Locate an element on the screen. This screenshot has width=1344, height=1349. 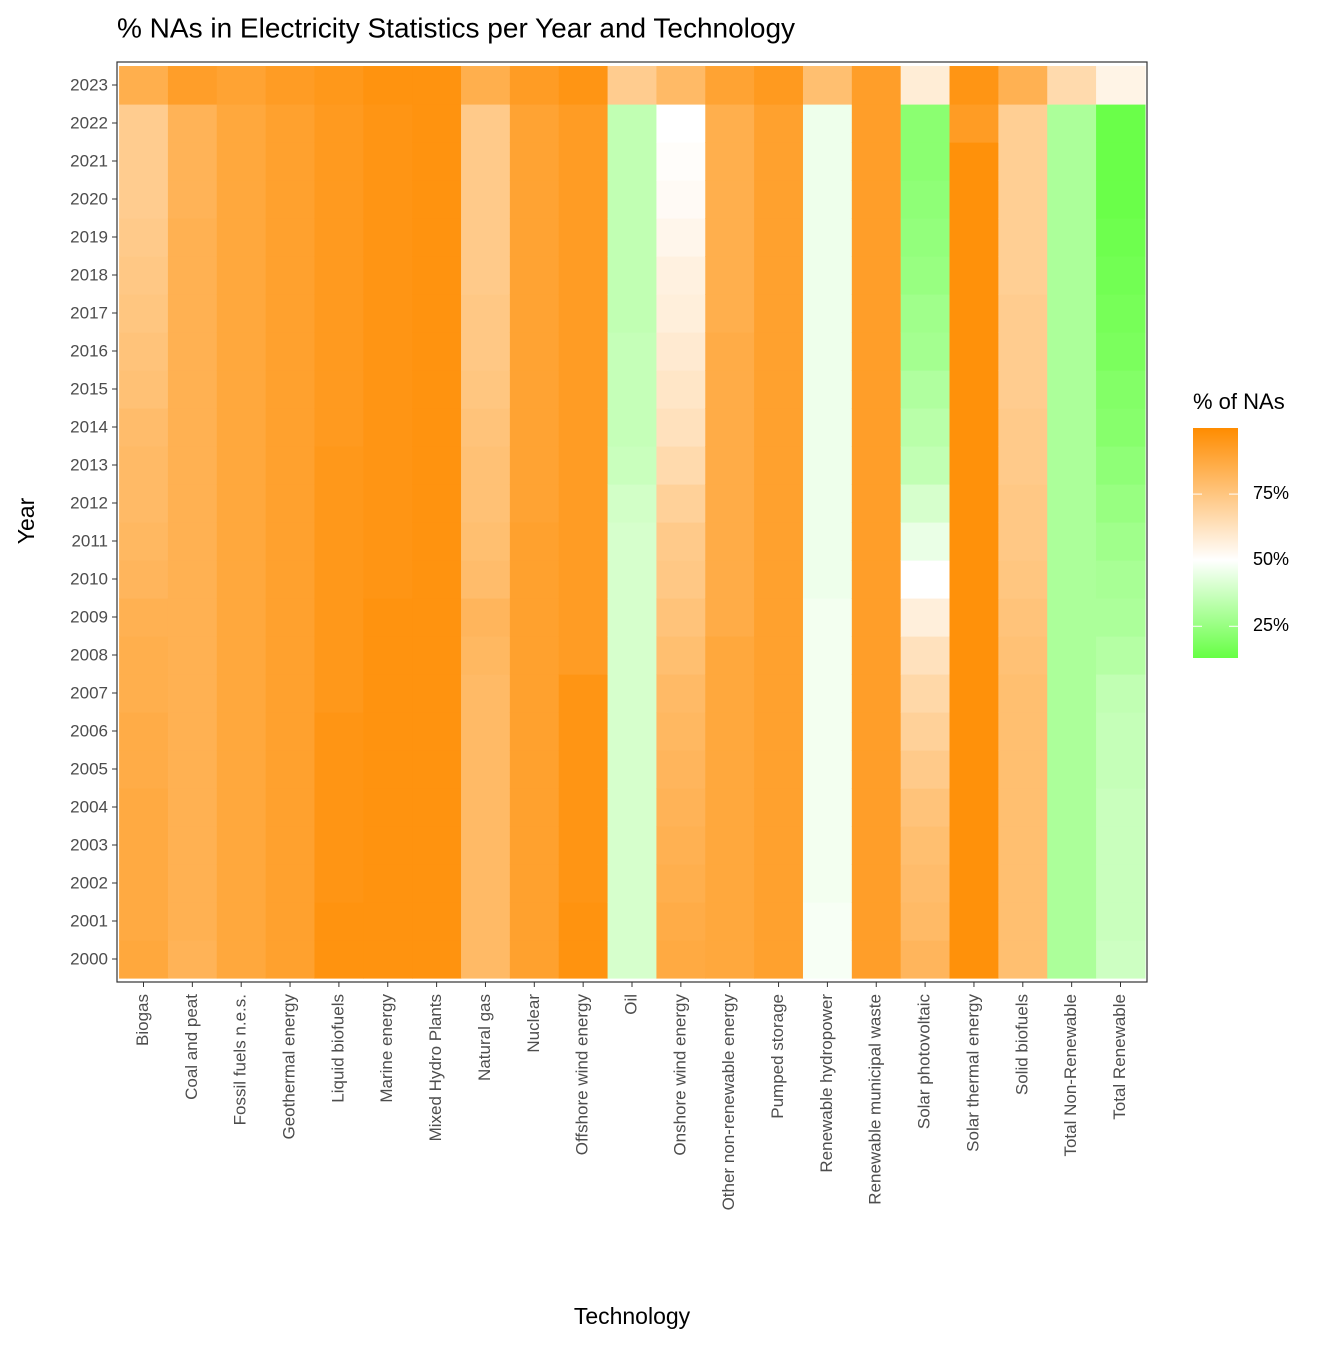
x-tick-label: Coal and peat is located at coordinates (191, 1047).